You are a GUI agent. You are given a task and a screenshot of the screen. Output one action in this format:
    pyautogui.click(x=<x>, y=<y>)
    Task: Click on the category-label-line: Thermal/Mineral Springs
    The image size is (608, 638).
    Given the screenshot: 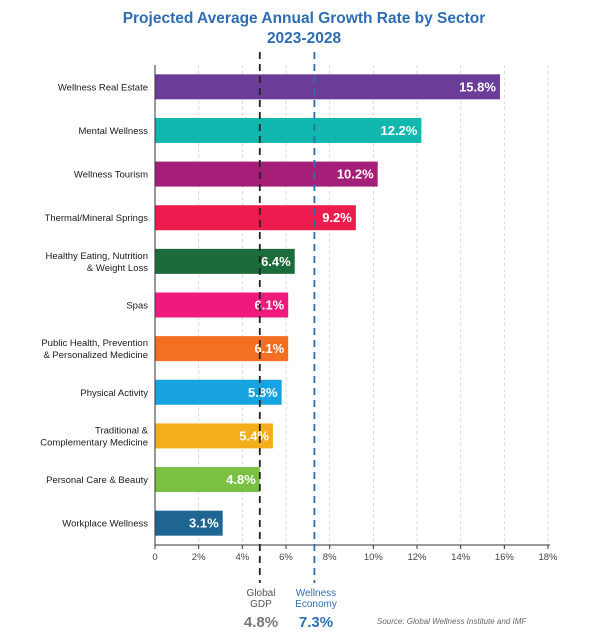 What is the action you would take?
    pyautogui.click(x=97, y=218)
    